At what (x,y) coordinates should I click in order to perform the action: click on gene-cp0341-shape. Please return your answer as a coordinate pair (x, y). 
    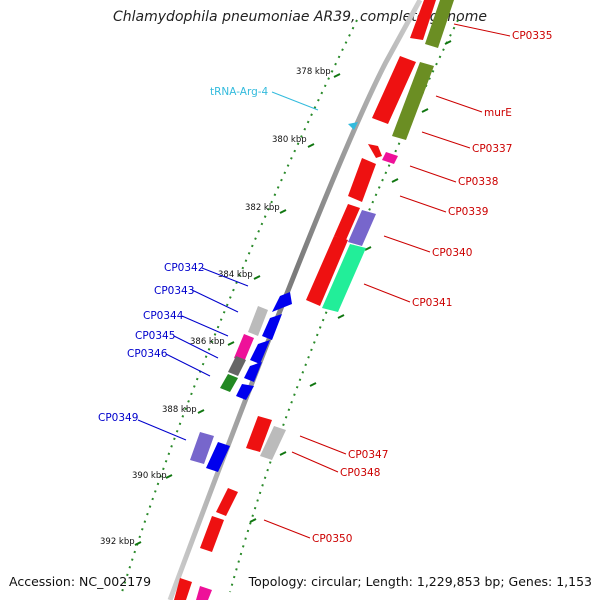
    Looking at the image, I should click on (327, 271).